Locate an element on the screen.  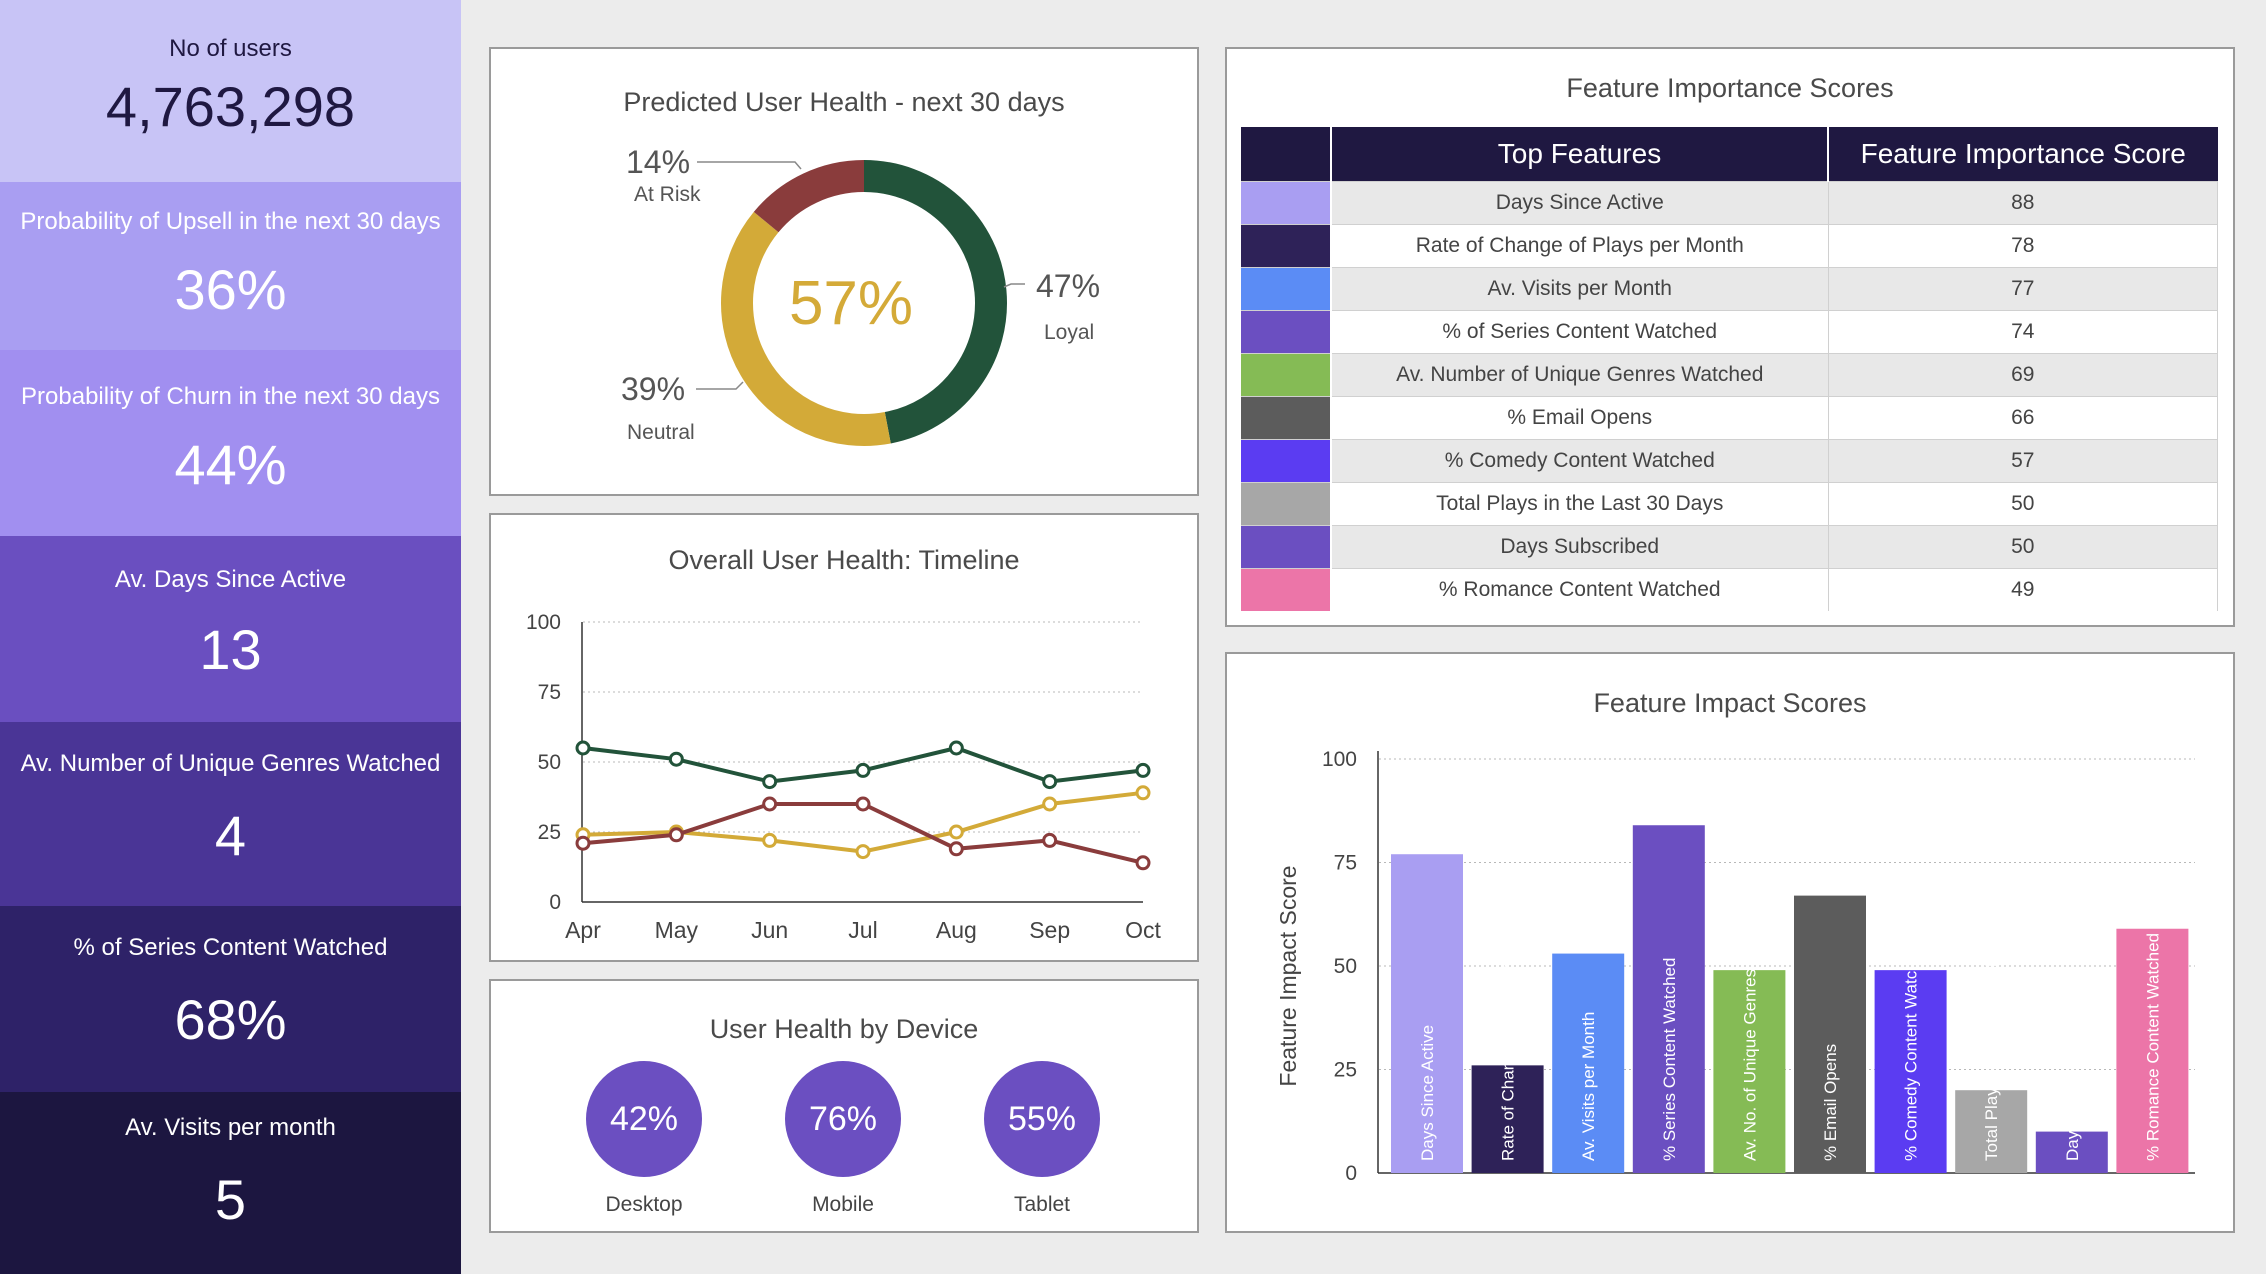
kpi-visits: Av. Visits per month 5 is located at coordinates (230, 1183).